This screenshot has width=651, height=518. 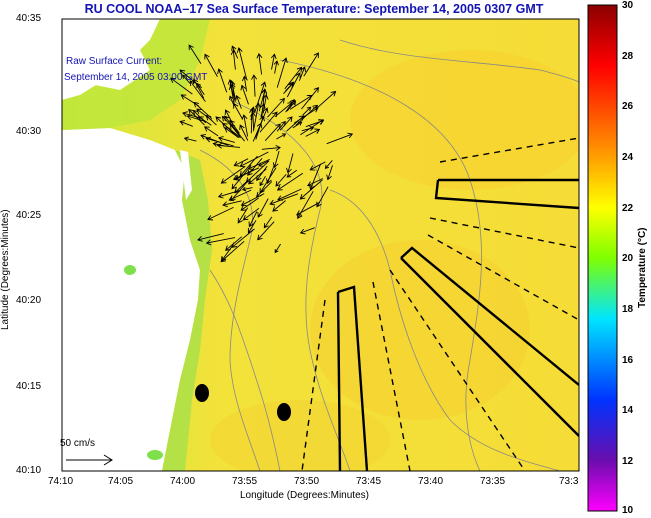 I want to click on y-axis-title: Latitude (Degrees:Minutes), so click(x=5, y=269).